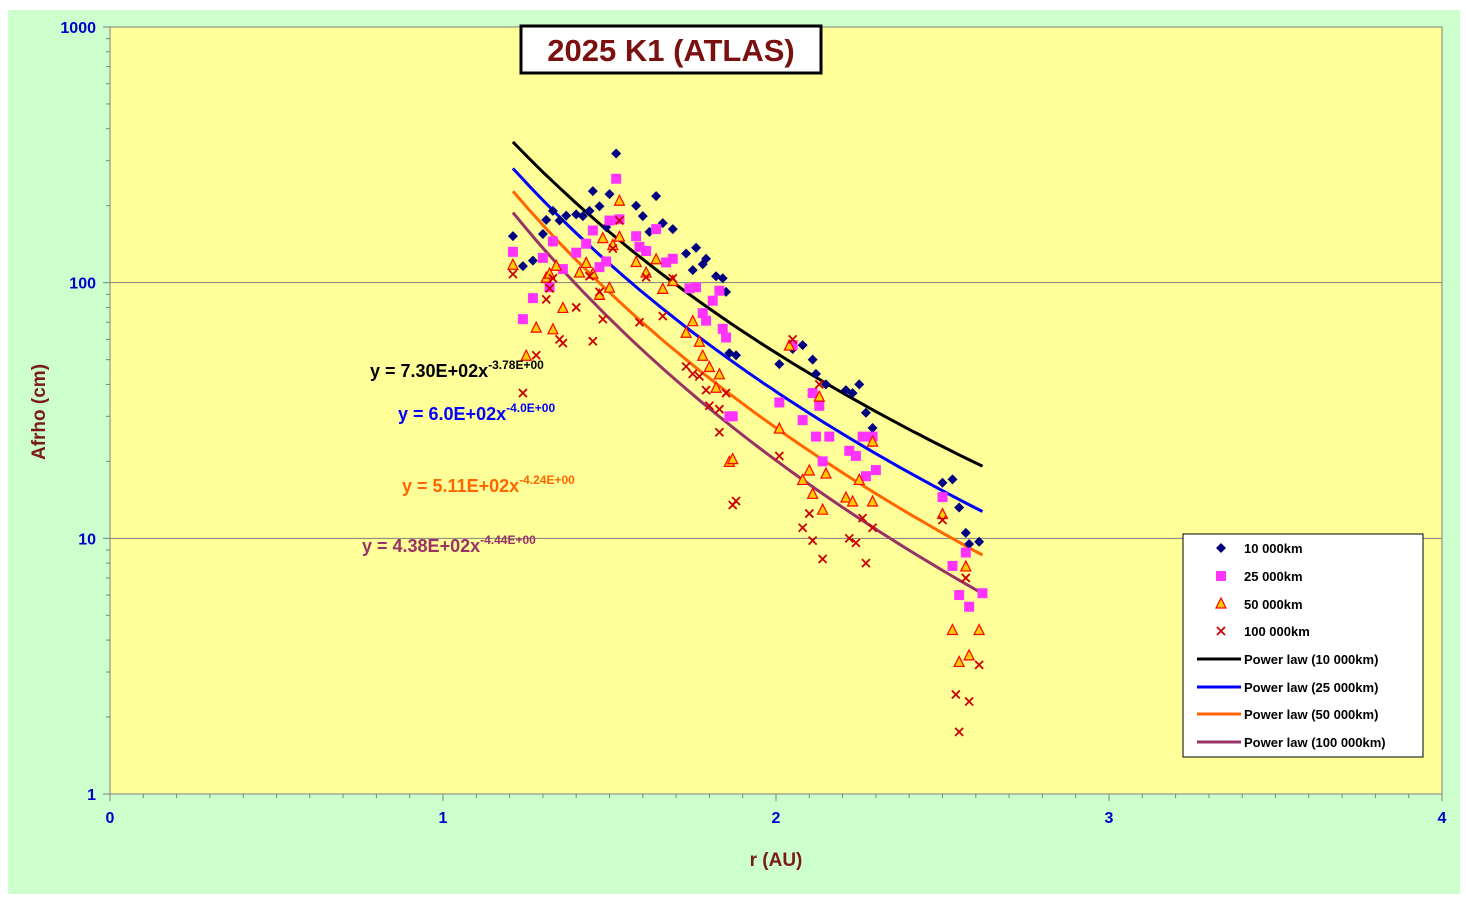 This screenshot has width=1466, height=901. Describe the element at coordinates (82, 284) in the screenshot. I see `y-tick-label: 100` at that location.